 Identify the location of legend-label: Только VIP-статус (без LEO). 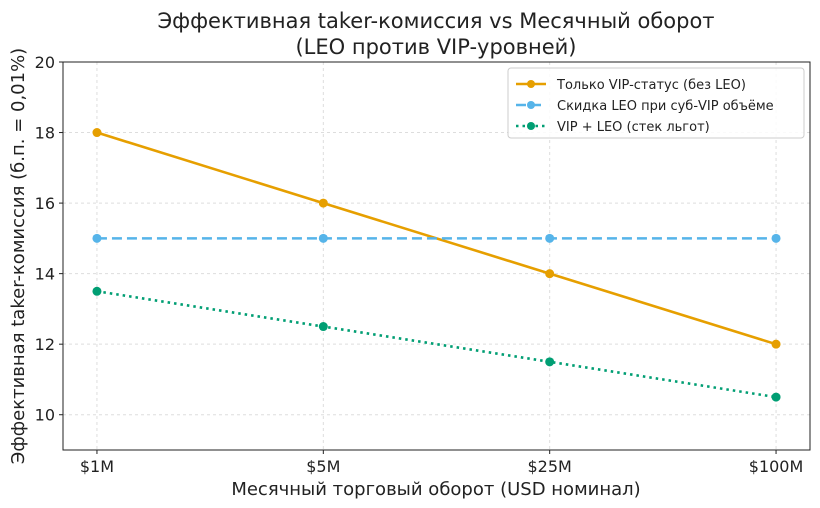
(651, 85).